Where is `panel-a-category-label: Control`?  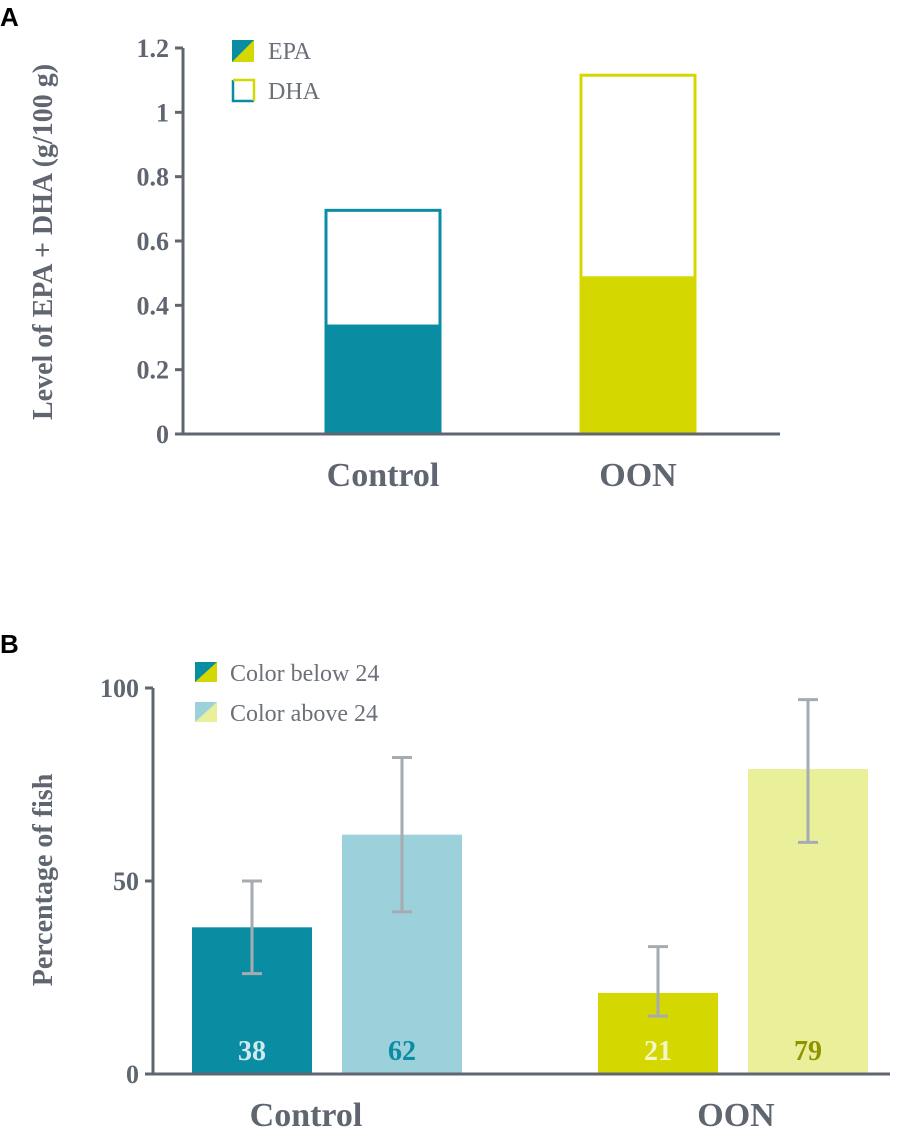 panel-a-category-label: Control is located at coordinates (383, 475).